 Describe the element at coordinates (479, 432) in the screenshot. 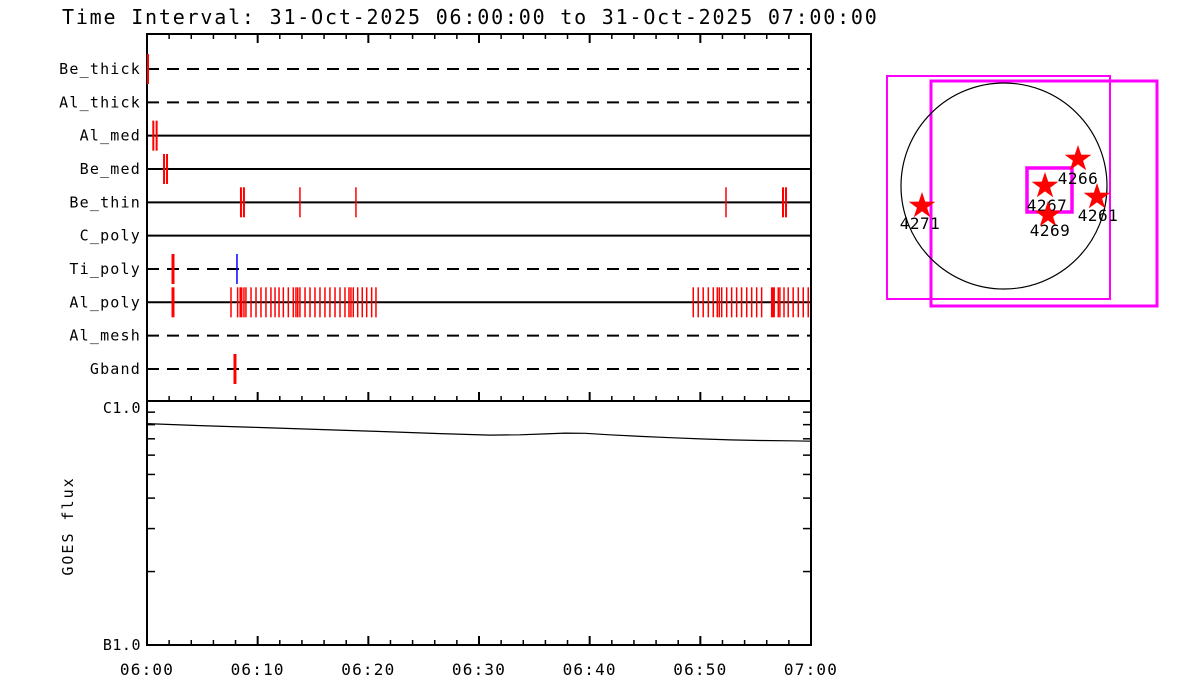

I see `goes-flux-curve` at that location.